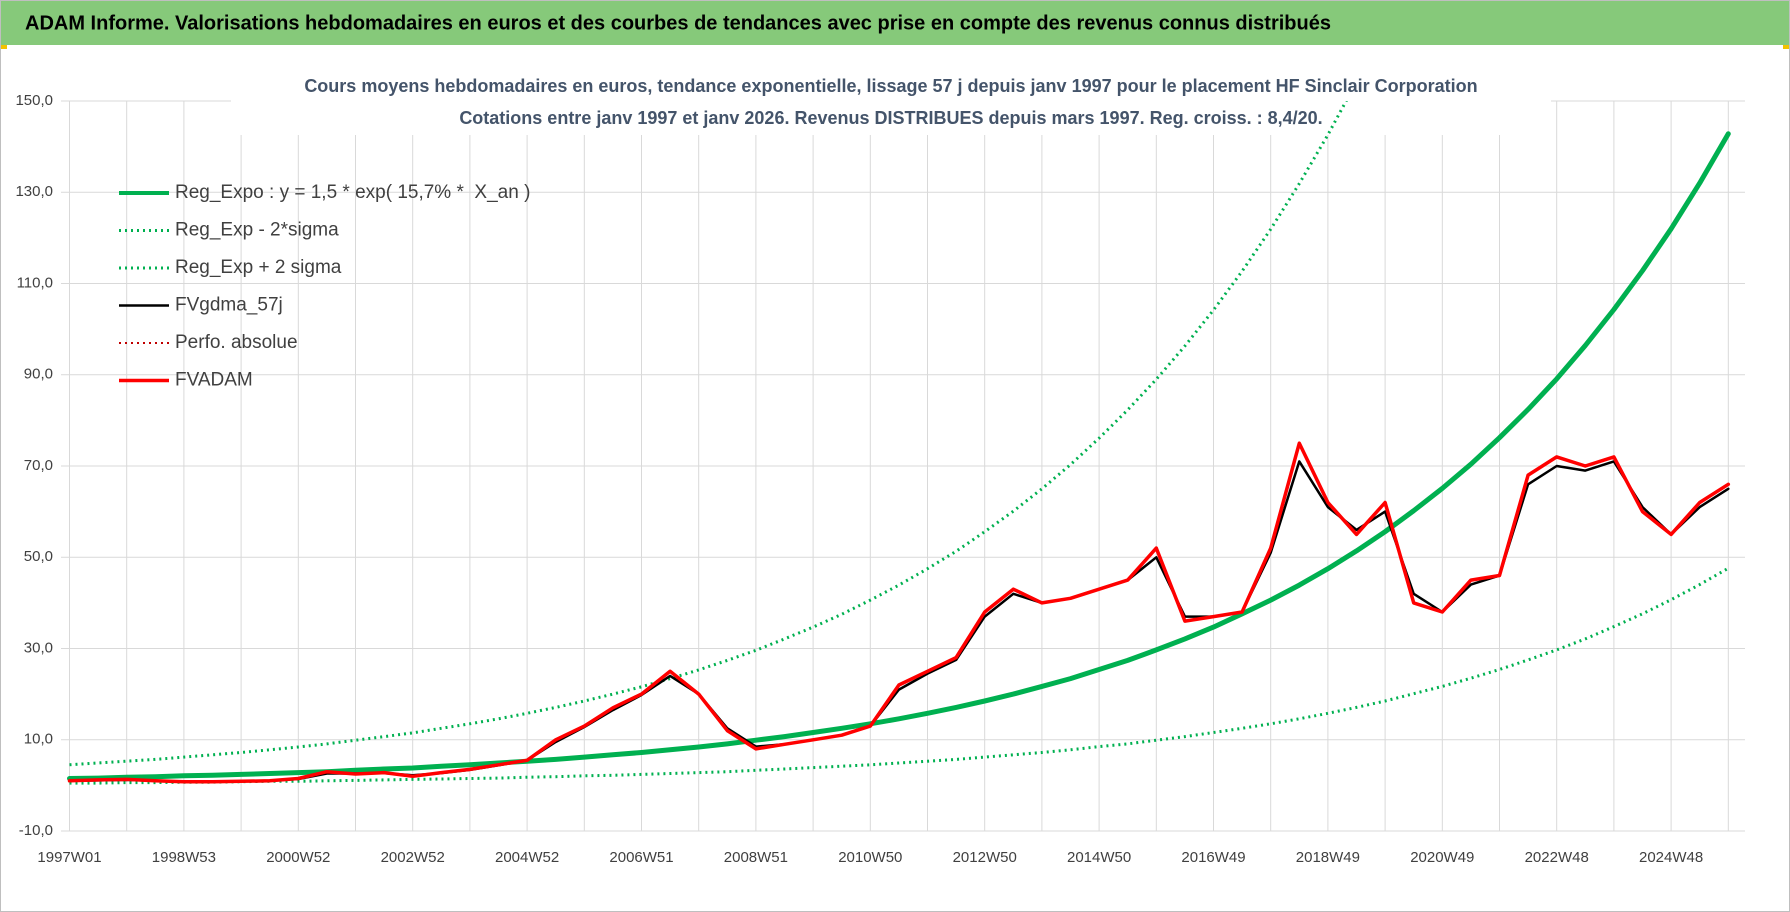 This screenshot has width=1790, height=912. What do you see at coordinates (38, 374) in the screenshot?
I see `y-tick-label: 90,0` at bounding box center [38, 374].